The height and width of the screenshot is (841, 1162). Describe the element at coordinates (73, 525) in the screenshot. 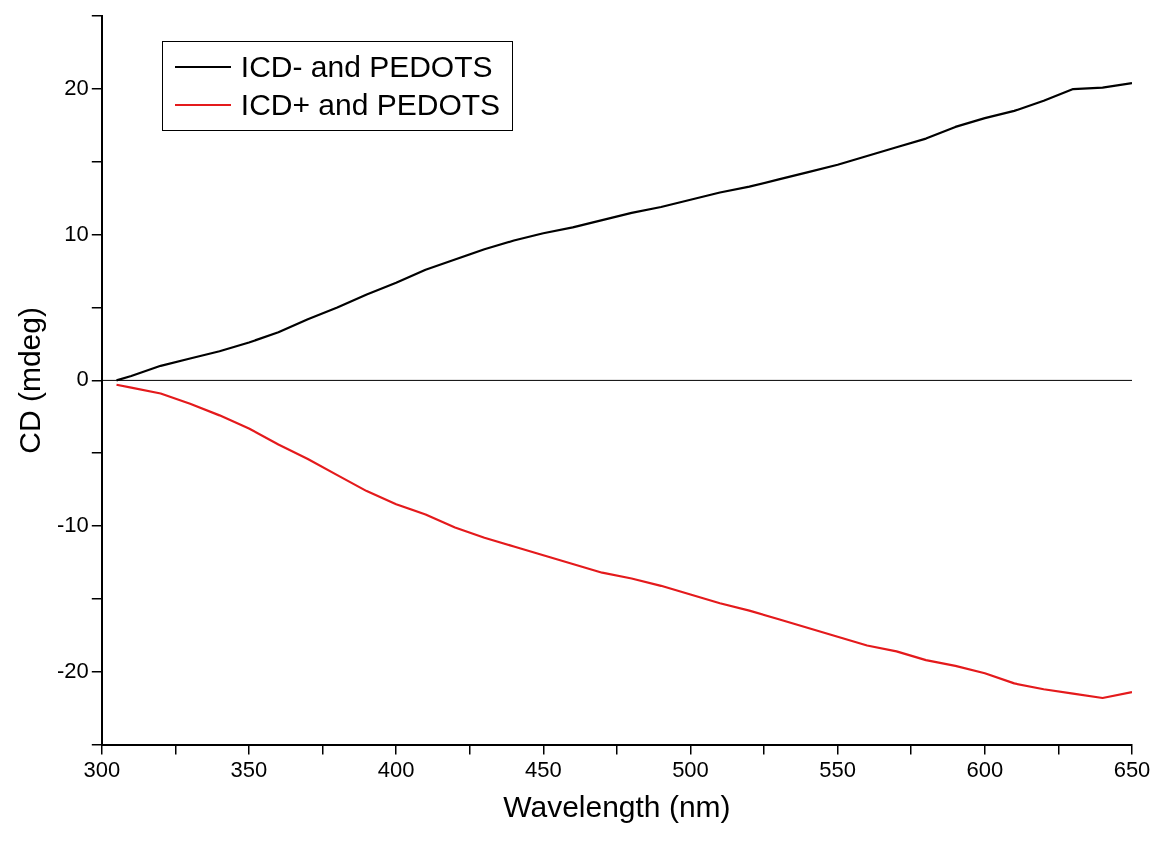

I see `y-tick-label: -10` at that location.